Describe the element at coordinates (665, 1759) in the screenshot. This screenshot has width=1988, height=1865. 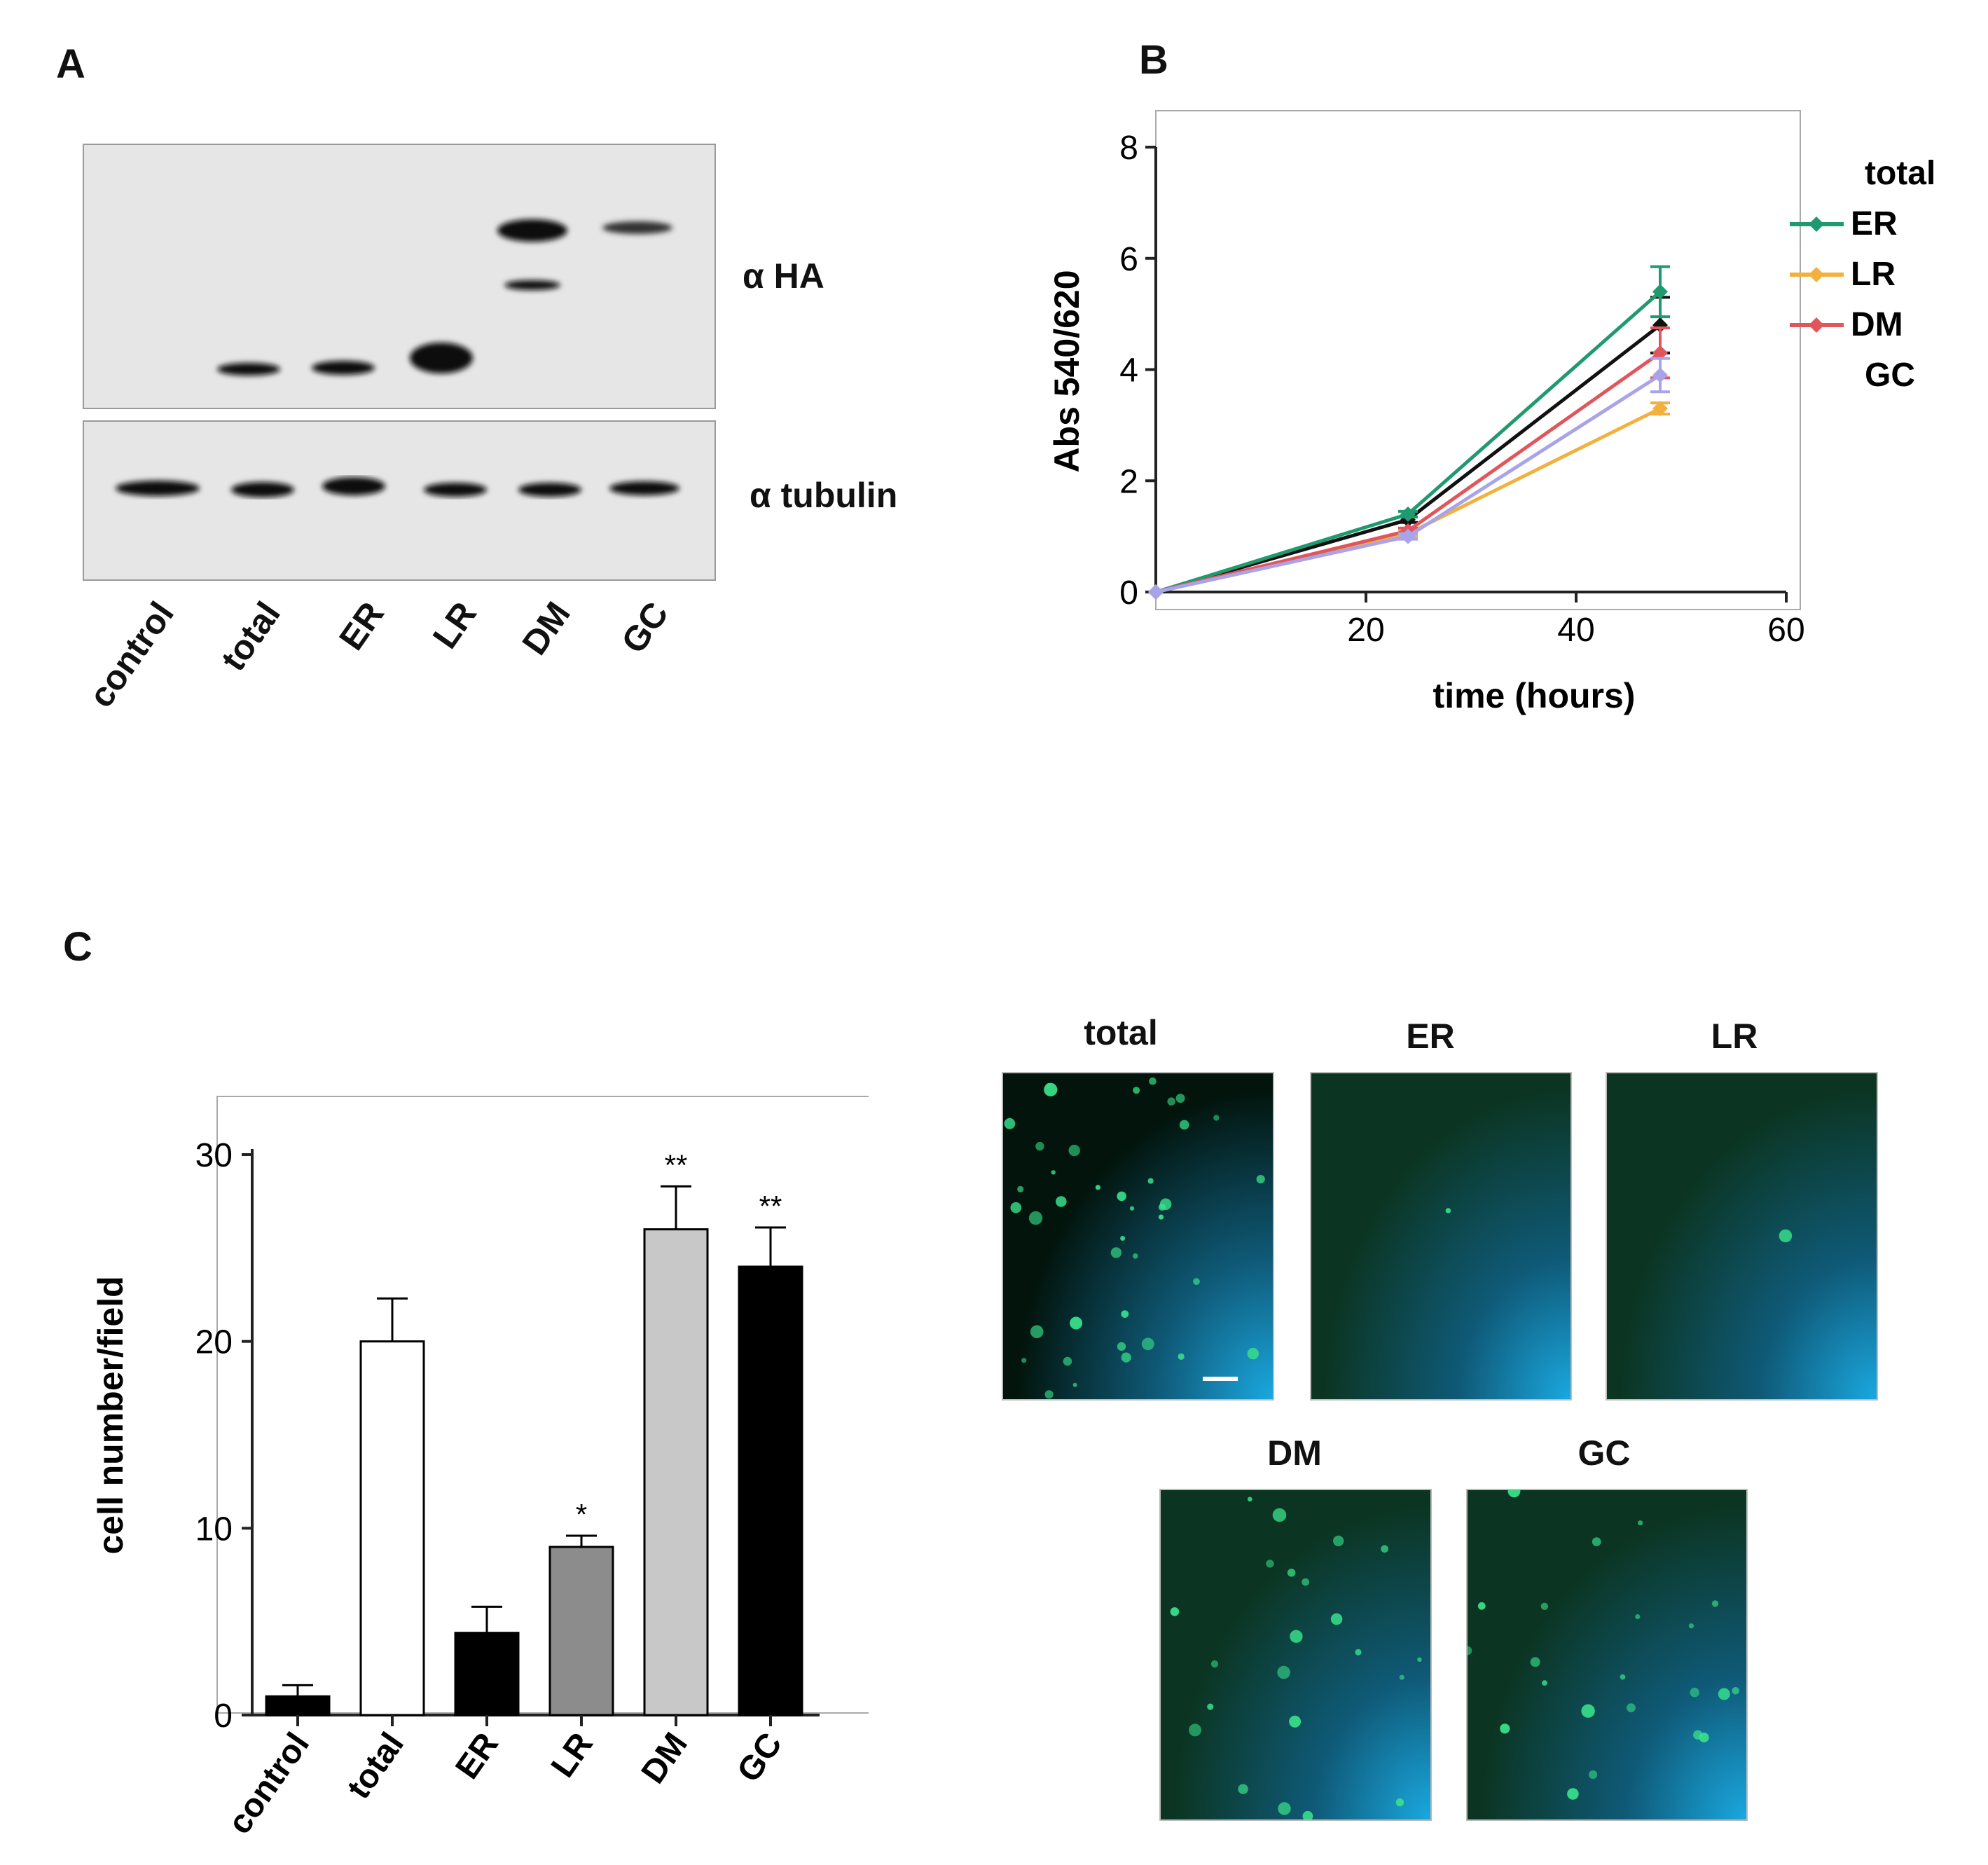
I see `category-label: DM` at that location.